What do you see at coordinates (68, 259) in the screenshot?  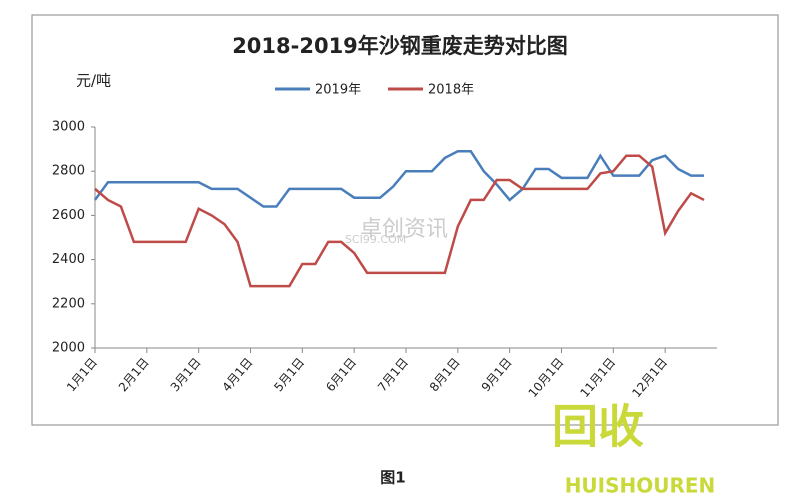 I see `y-tick-label: 2400` at bounding box center [68, 259].